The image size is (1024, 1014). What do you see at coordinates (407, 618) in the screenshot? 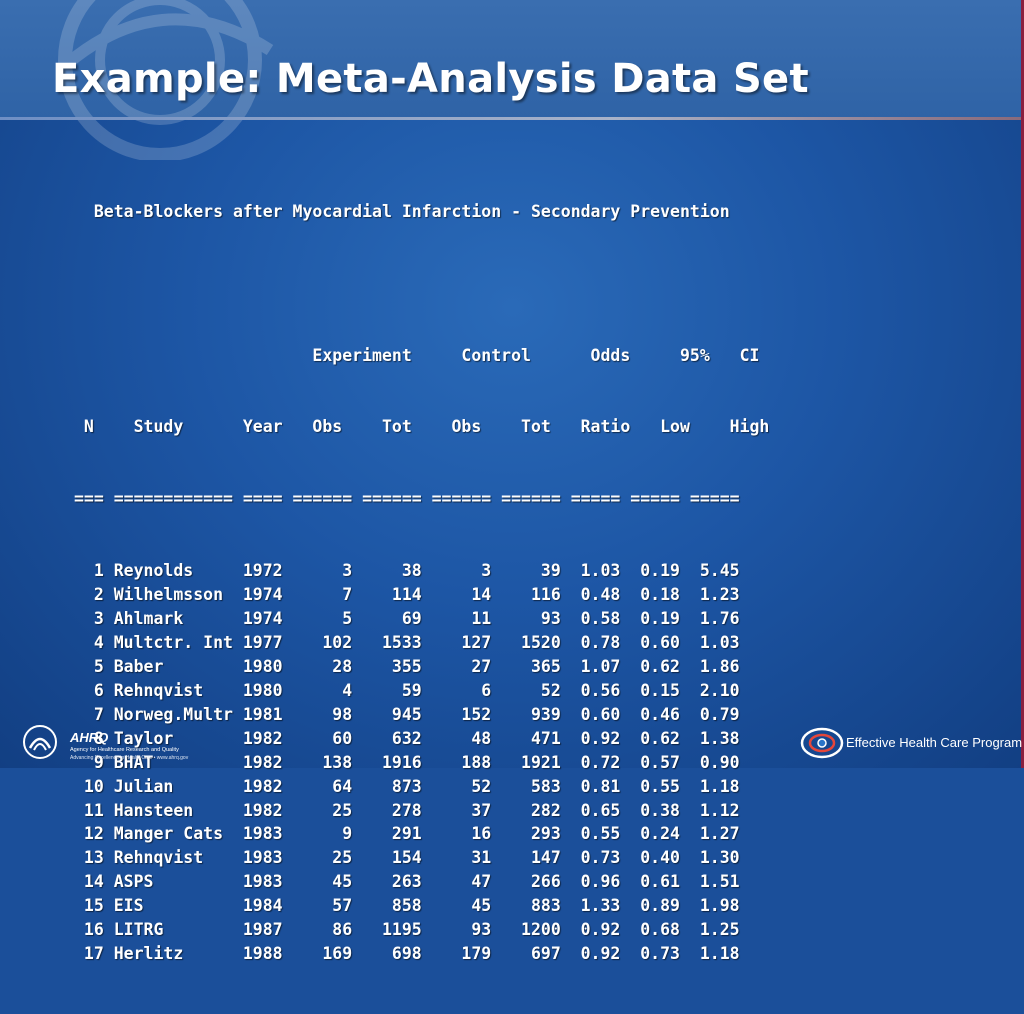
I see `table-row: 3 Ahlmark 1974 5 69 11 93 0.58 0.19 1.76` at bounding box center [407, 618].